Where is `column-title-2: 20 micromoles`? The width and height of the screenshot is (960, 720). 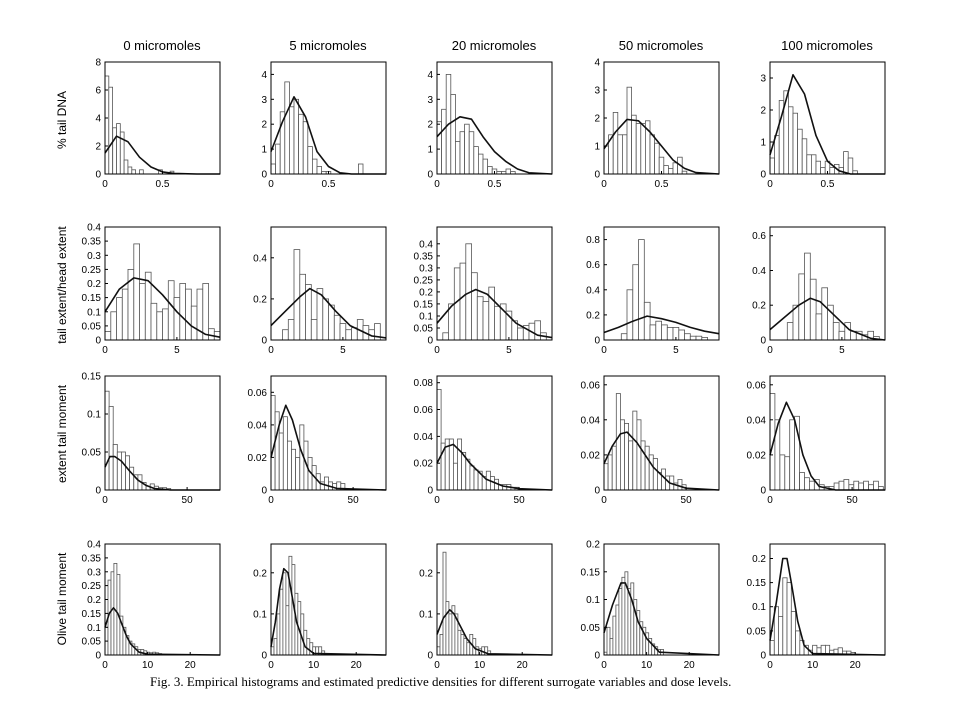
column-title-2: 20 micromoles is located at coordinates (494, 45).